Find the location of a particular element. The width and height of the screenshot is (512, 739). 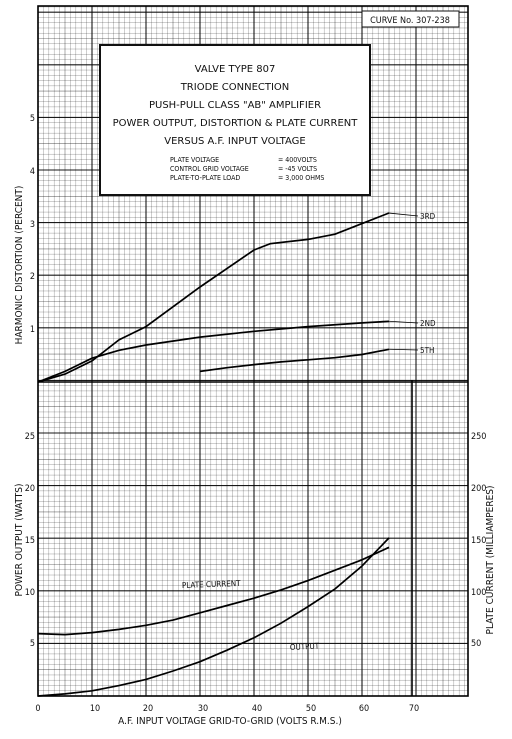

current-tick-100: 100 is located at coordinates (478, 593).